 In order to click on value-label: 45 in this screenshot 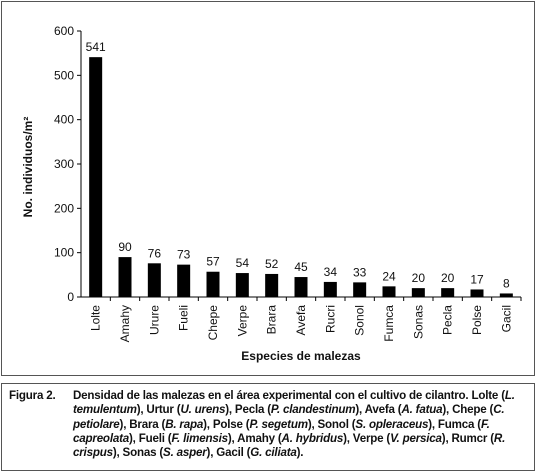, I will do `click(301, 267)`.